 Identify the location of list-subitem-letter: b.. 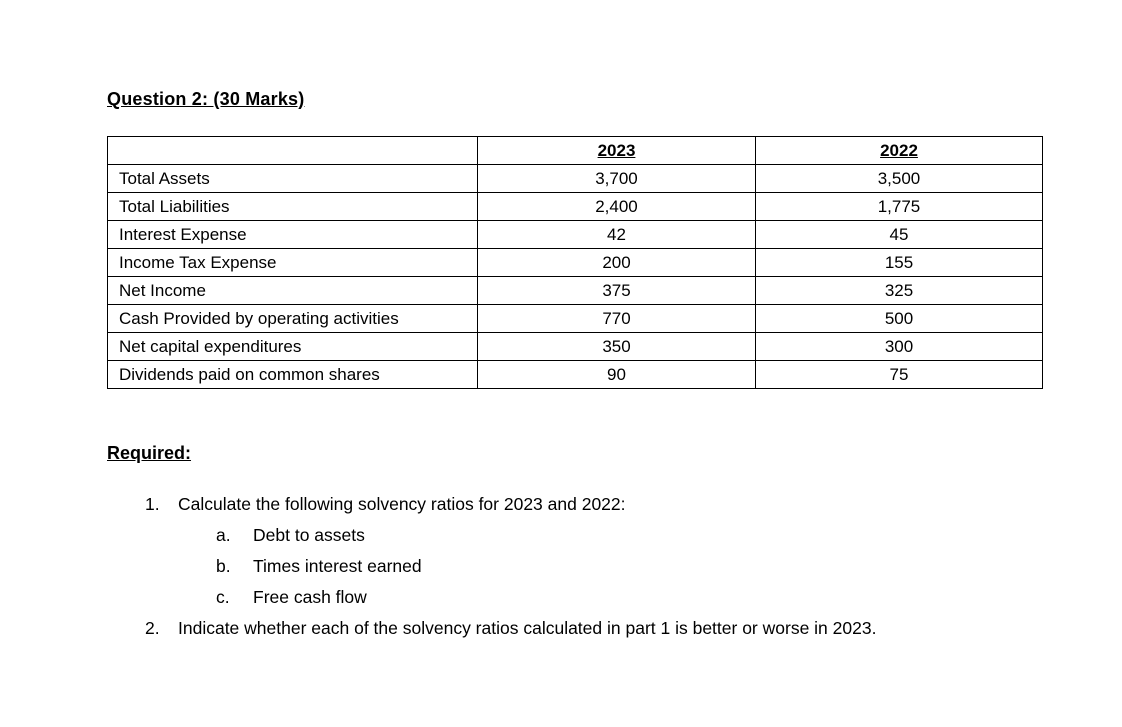
(223, 566).